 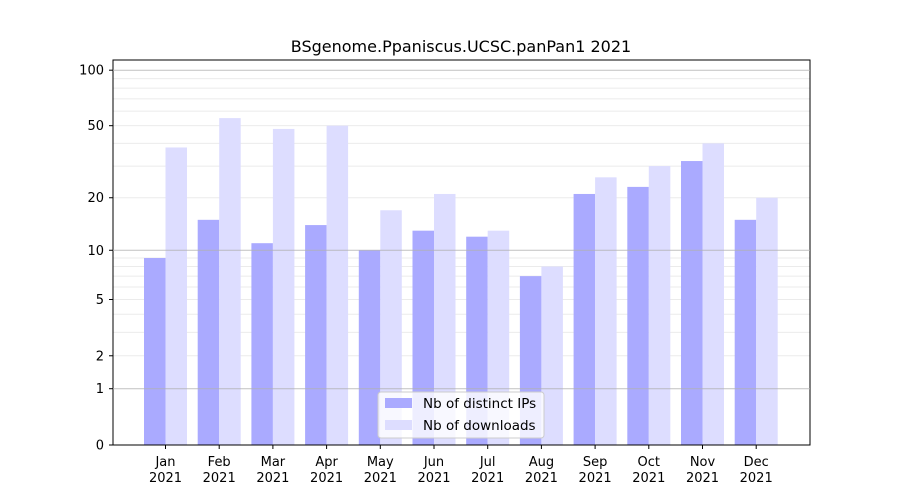 What do you see at coordinates (100, 300) in the screenshot?
I see `y-tick-label: 5` at bounding box center [100, 300].